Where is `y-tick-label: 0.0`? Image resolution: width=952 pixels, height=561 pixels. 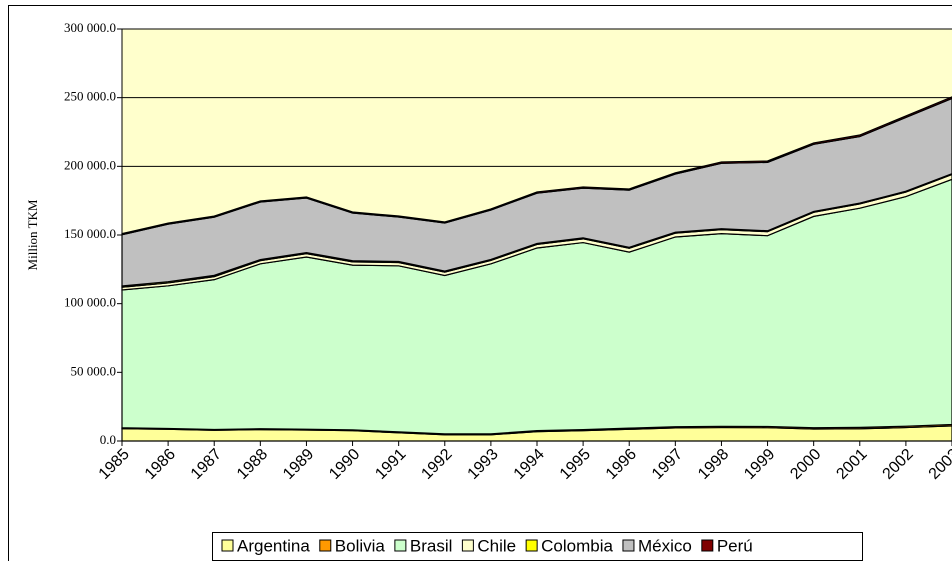 y-tick-label: 0.0 is located at coordinates (108, 439).